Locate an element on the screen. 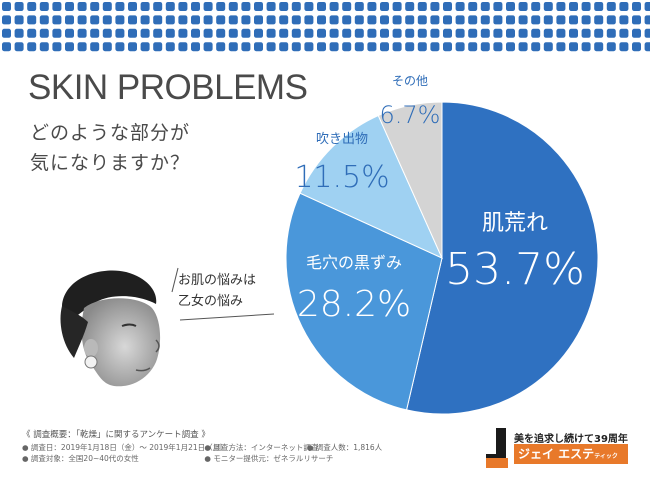  survey-question: どのような部分が 気になりますか？ is located at coordinates (110, 148).